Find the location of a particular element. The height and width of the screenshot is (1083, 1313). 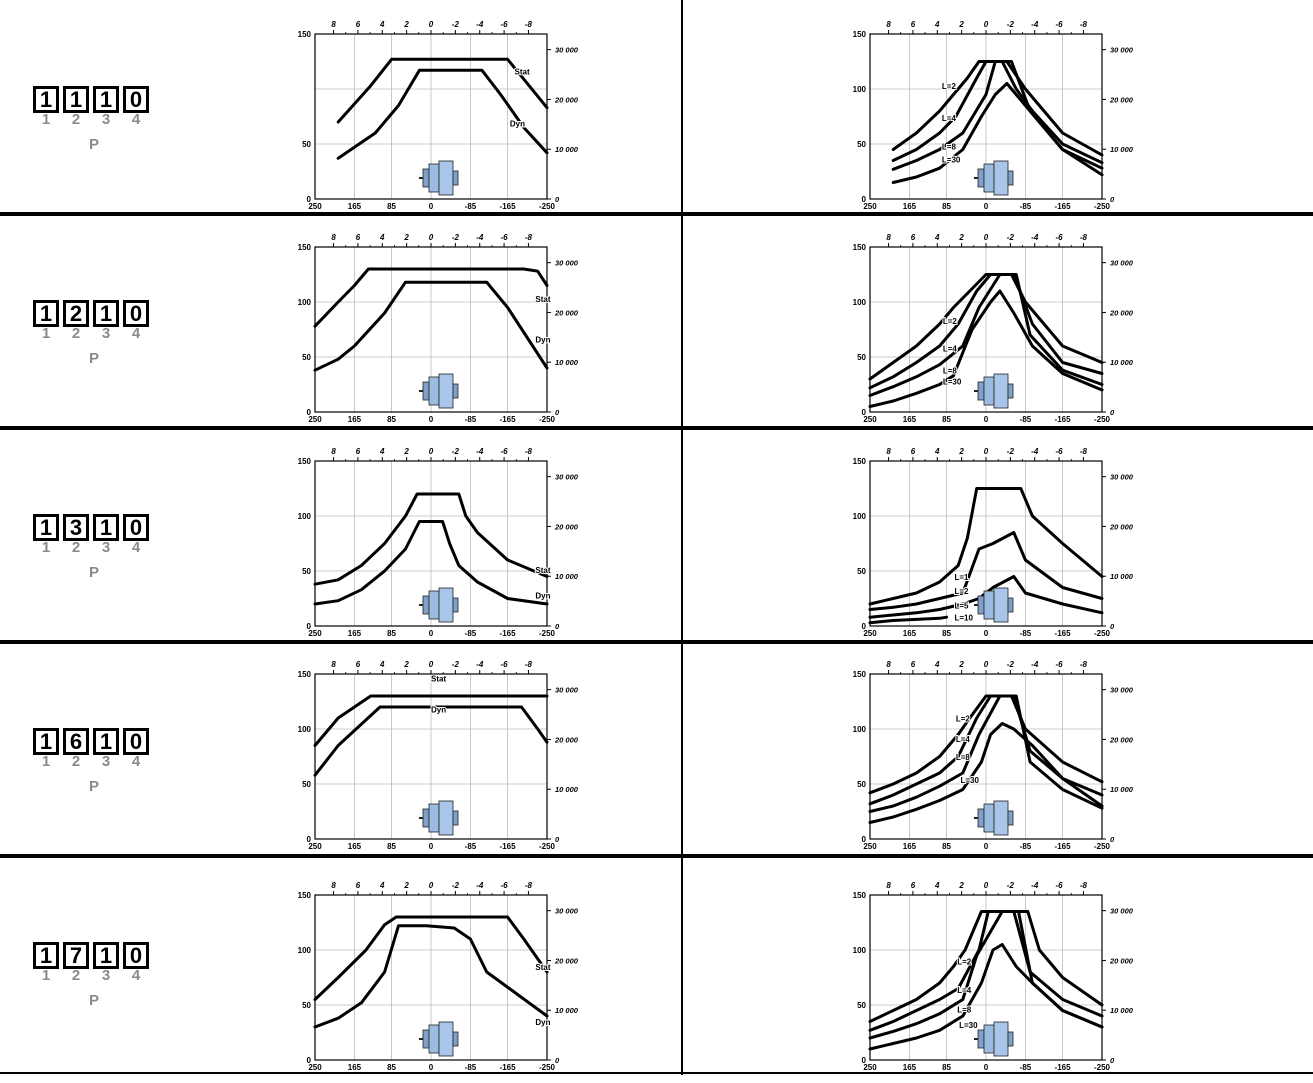

curve-label: L=4 is located at coordinates (964, 990).